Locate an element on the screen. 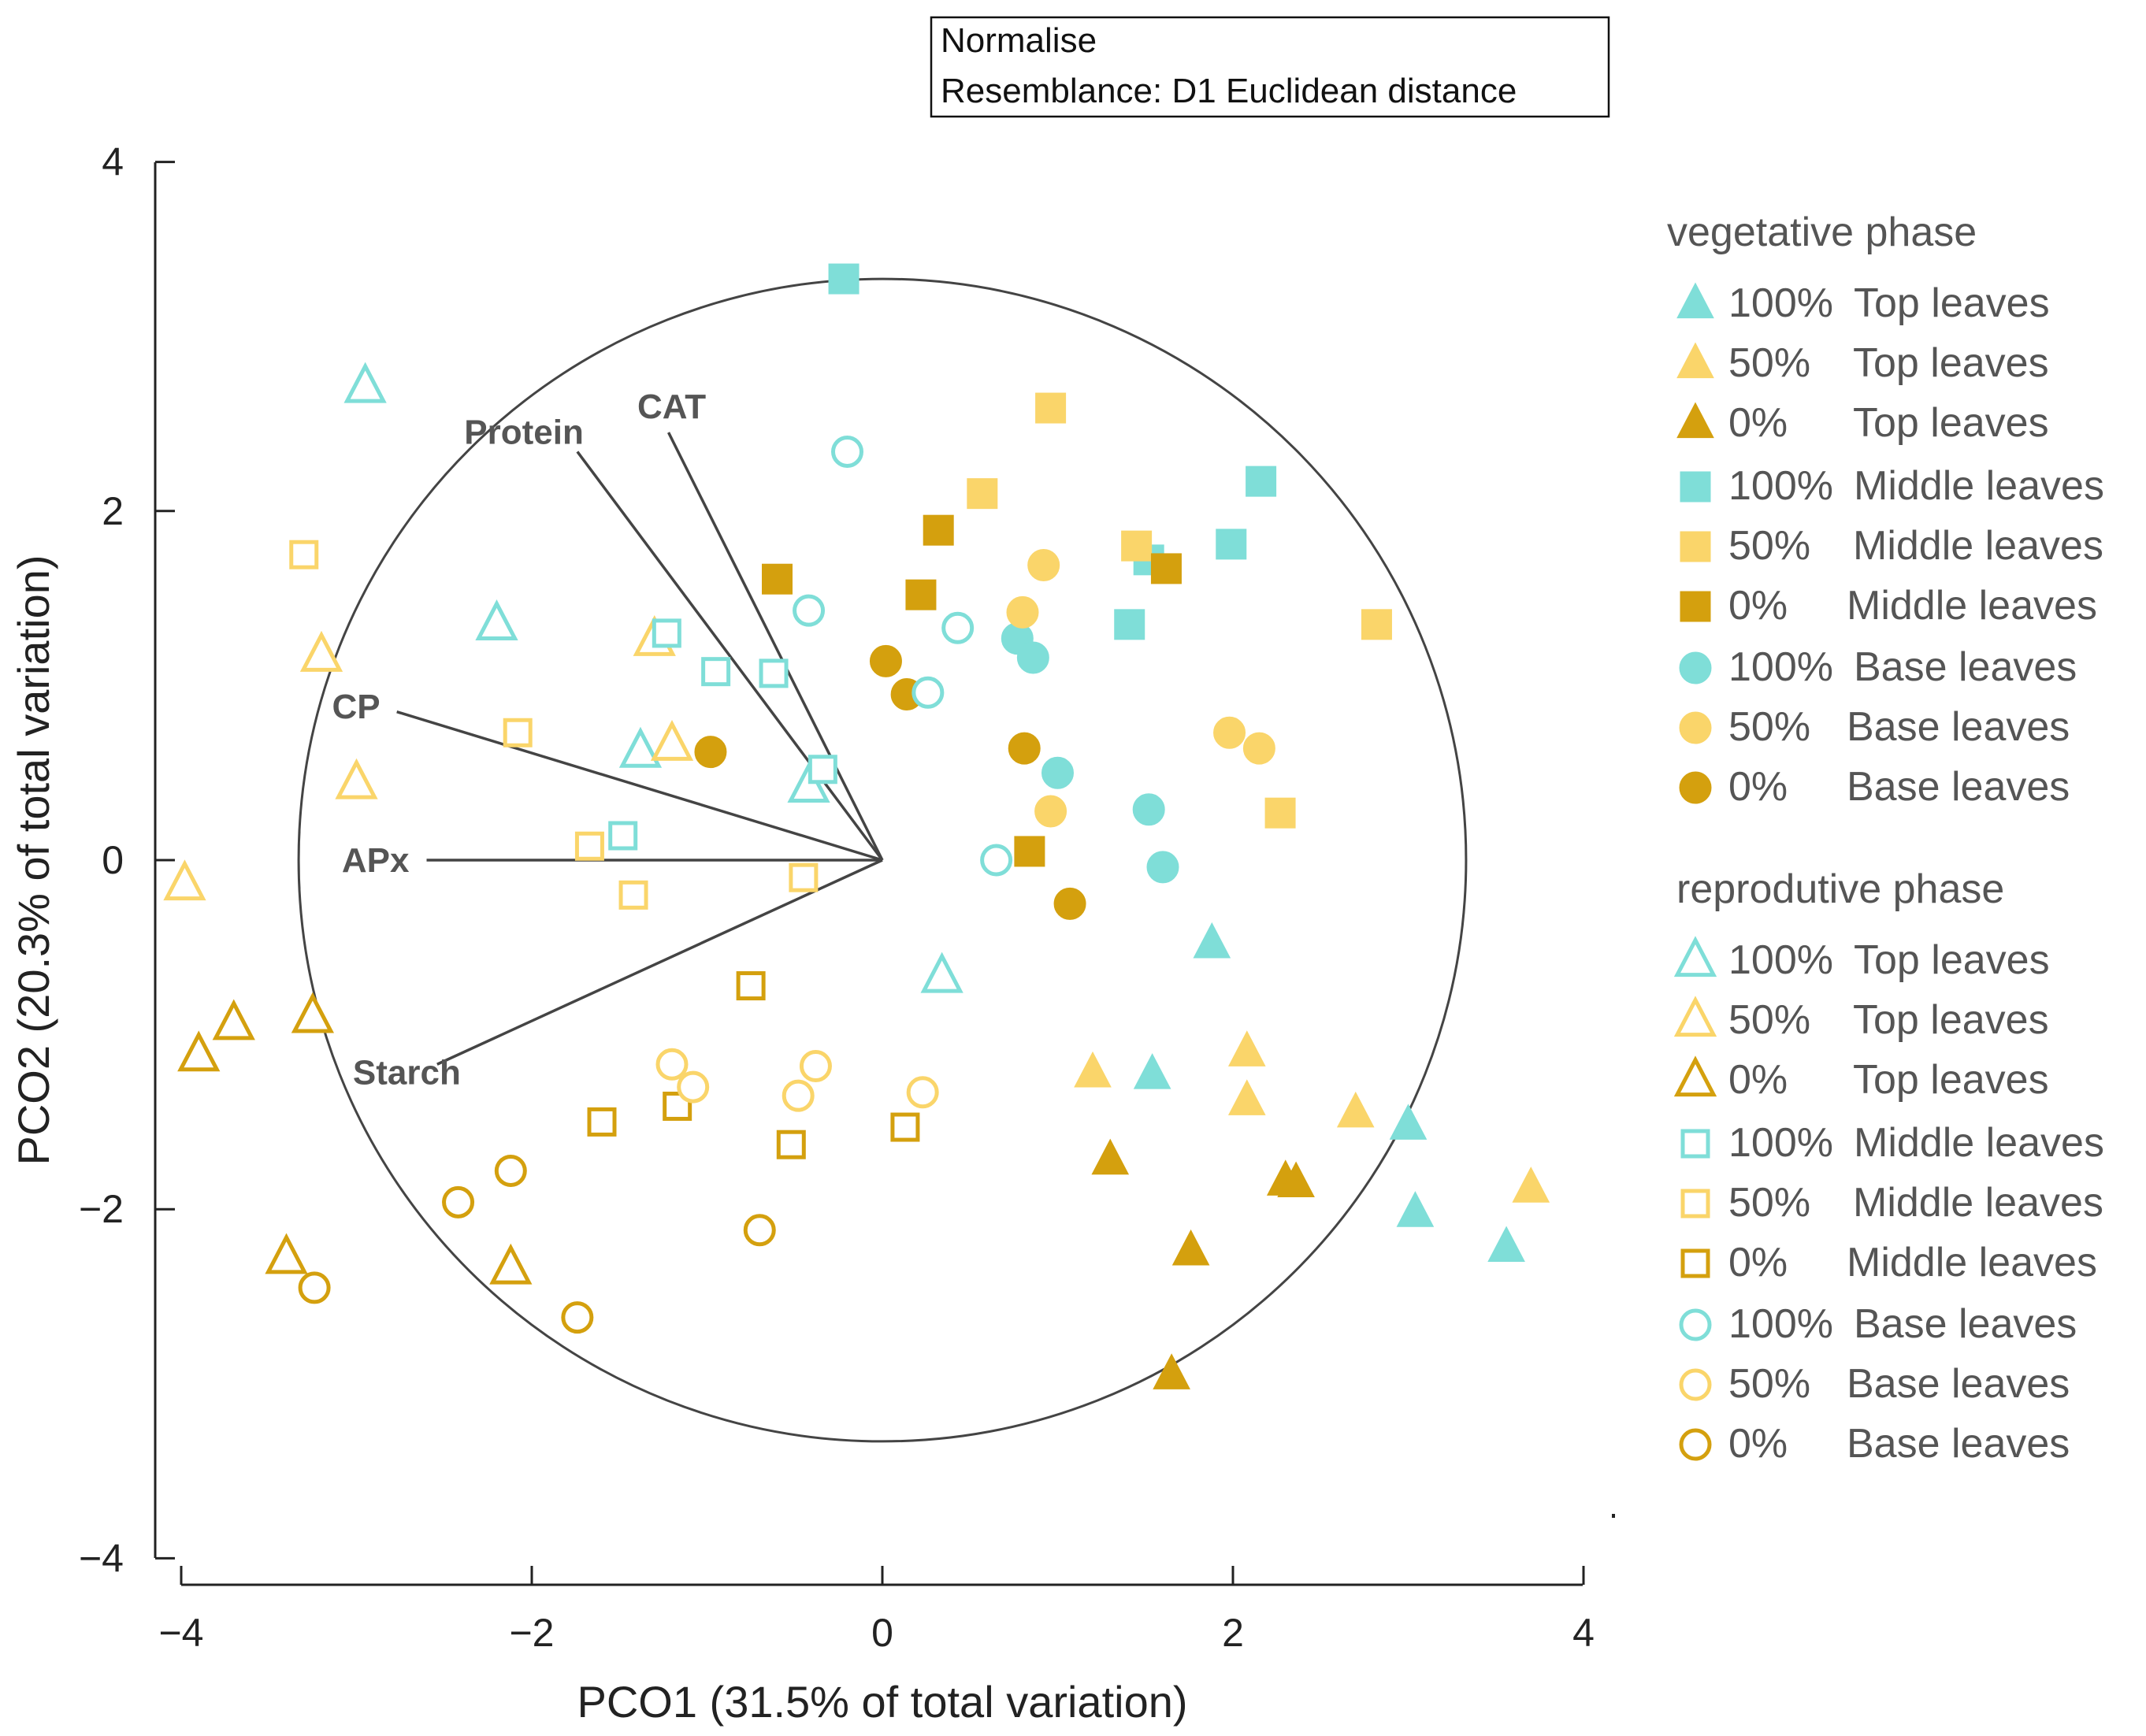 The image size is (2146, 1736). x-tick-label: 4 is located at coordinates (1583, 1633).